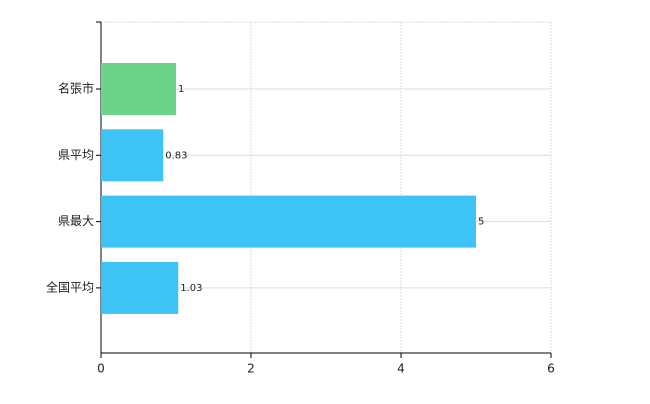  Describe the element at coordinates (70, 286) in the screenshot. I see `y-tick-label: 全国平均` at that location.